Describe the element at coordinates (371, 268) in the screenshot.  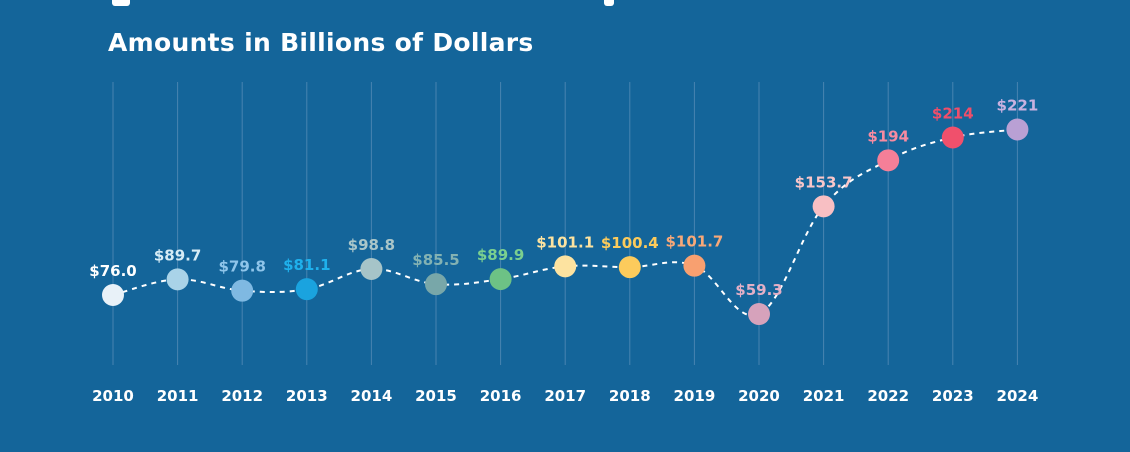
I see `point-2014` at that location.